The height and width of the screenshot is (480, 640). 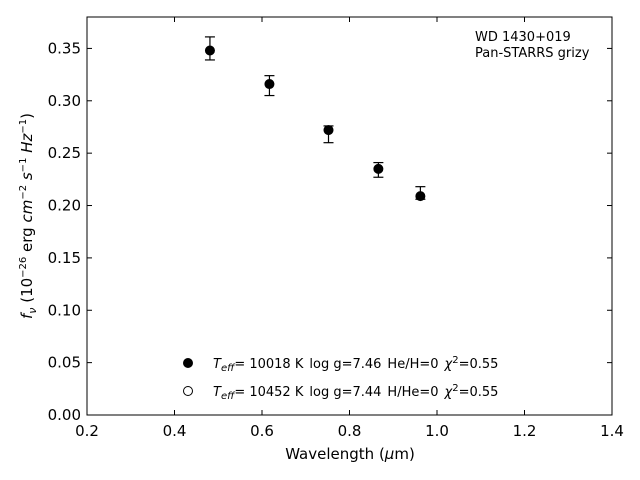 What do you see at coordinates (315, 119) in the screenshot?
I see `data-marks` at bounding box center [315, 119].